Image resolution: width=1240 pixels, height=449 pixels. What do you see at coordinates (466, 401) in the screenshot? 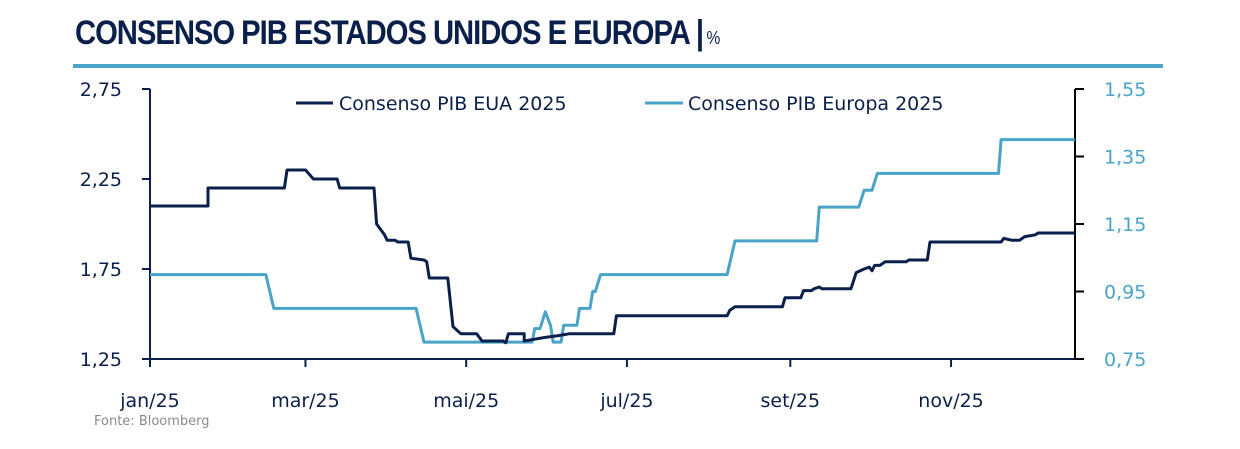
I see `x-tick-label: mai/25` at bounding box center [466, 401].